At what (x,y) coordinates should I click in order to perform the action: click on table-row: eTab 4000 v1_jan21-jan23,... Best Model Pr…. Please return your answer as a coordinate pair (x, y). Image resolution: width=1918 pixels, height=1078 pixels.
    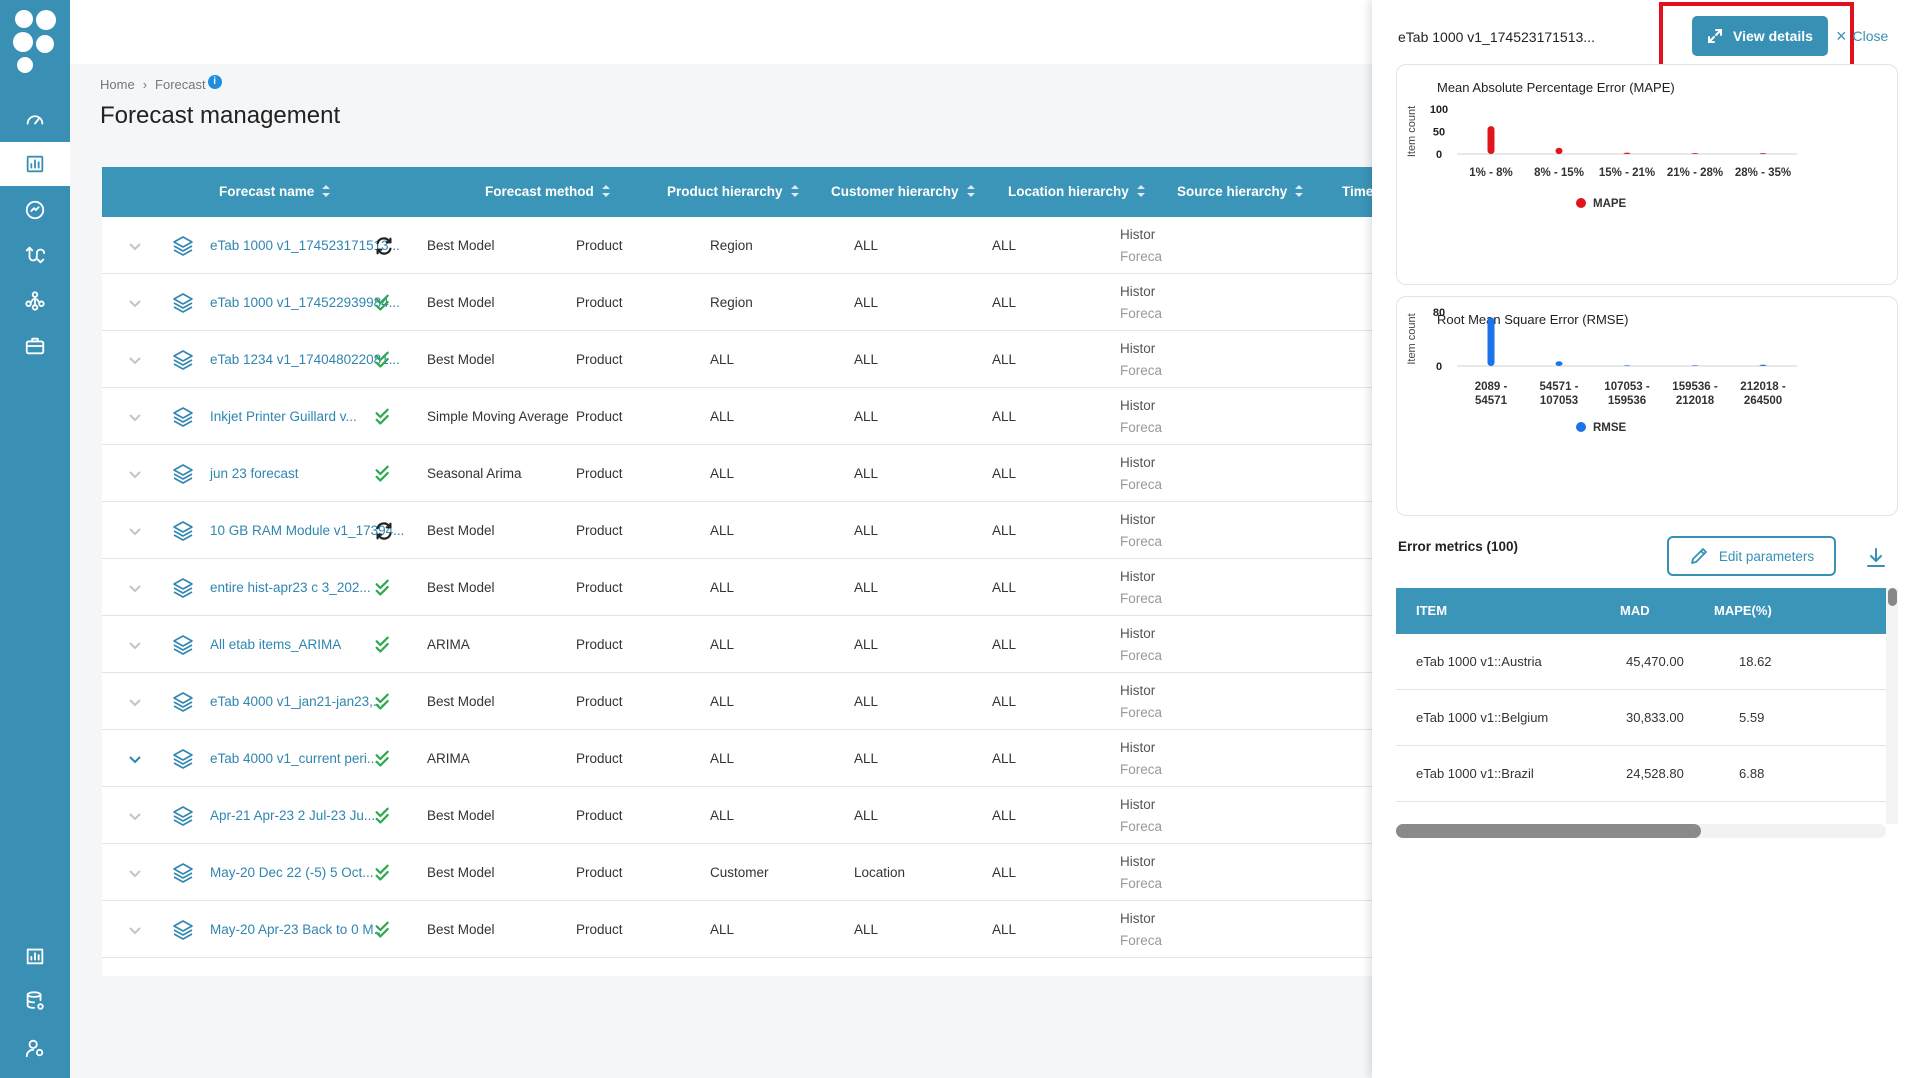
    Looking at the image, I should click on (737, 701).